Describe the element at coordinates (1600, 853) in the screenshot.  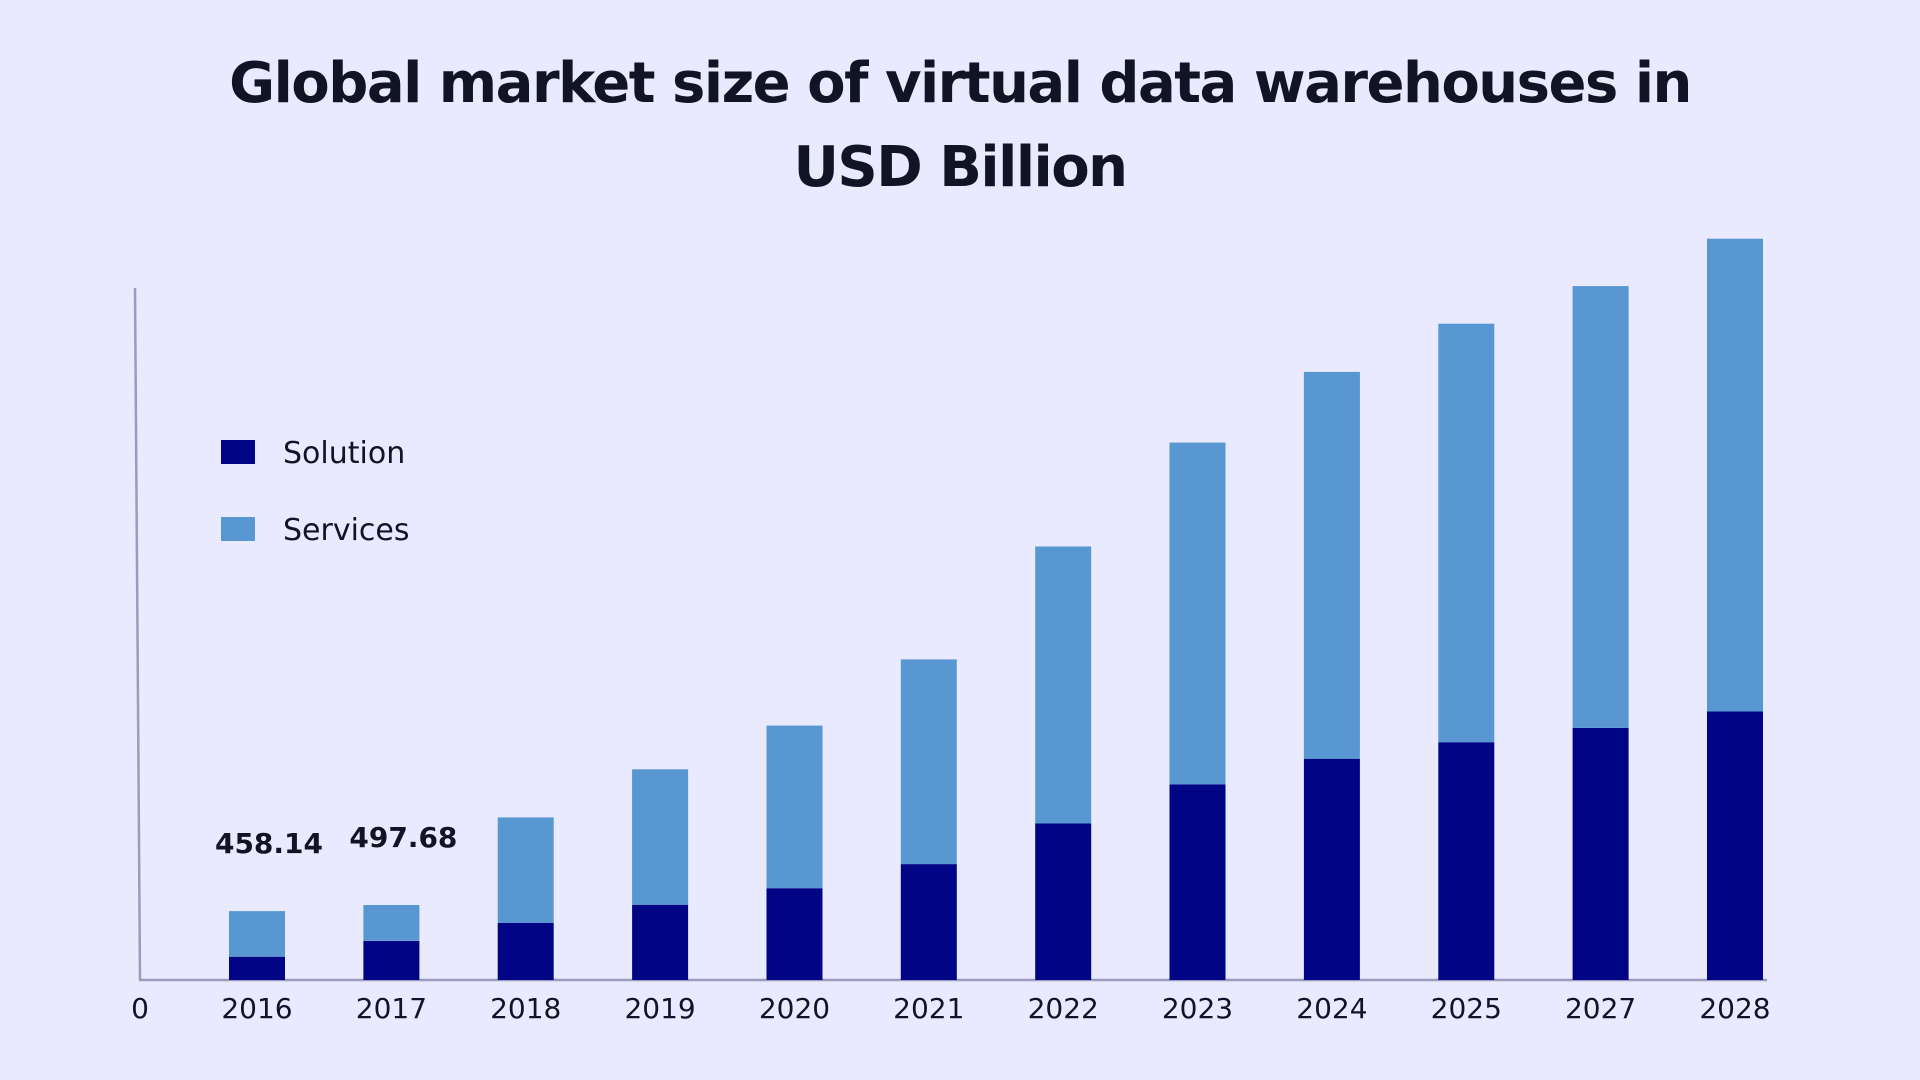
I see `bar-solution-2027` at that location.